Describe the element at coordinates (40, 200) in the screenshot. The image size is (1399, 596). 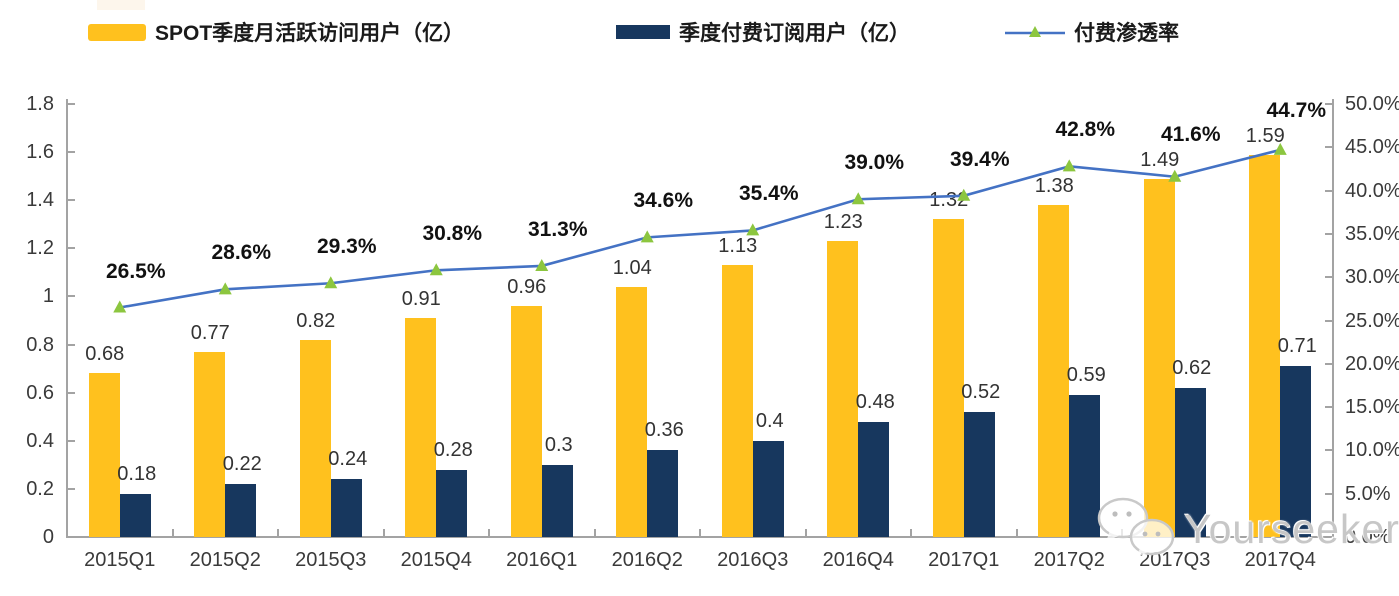
I see `y-axis-left-label: 1.4` at that location.